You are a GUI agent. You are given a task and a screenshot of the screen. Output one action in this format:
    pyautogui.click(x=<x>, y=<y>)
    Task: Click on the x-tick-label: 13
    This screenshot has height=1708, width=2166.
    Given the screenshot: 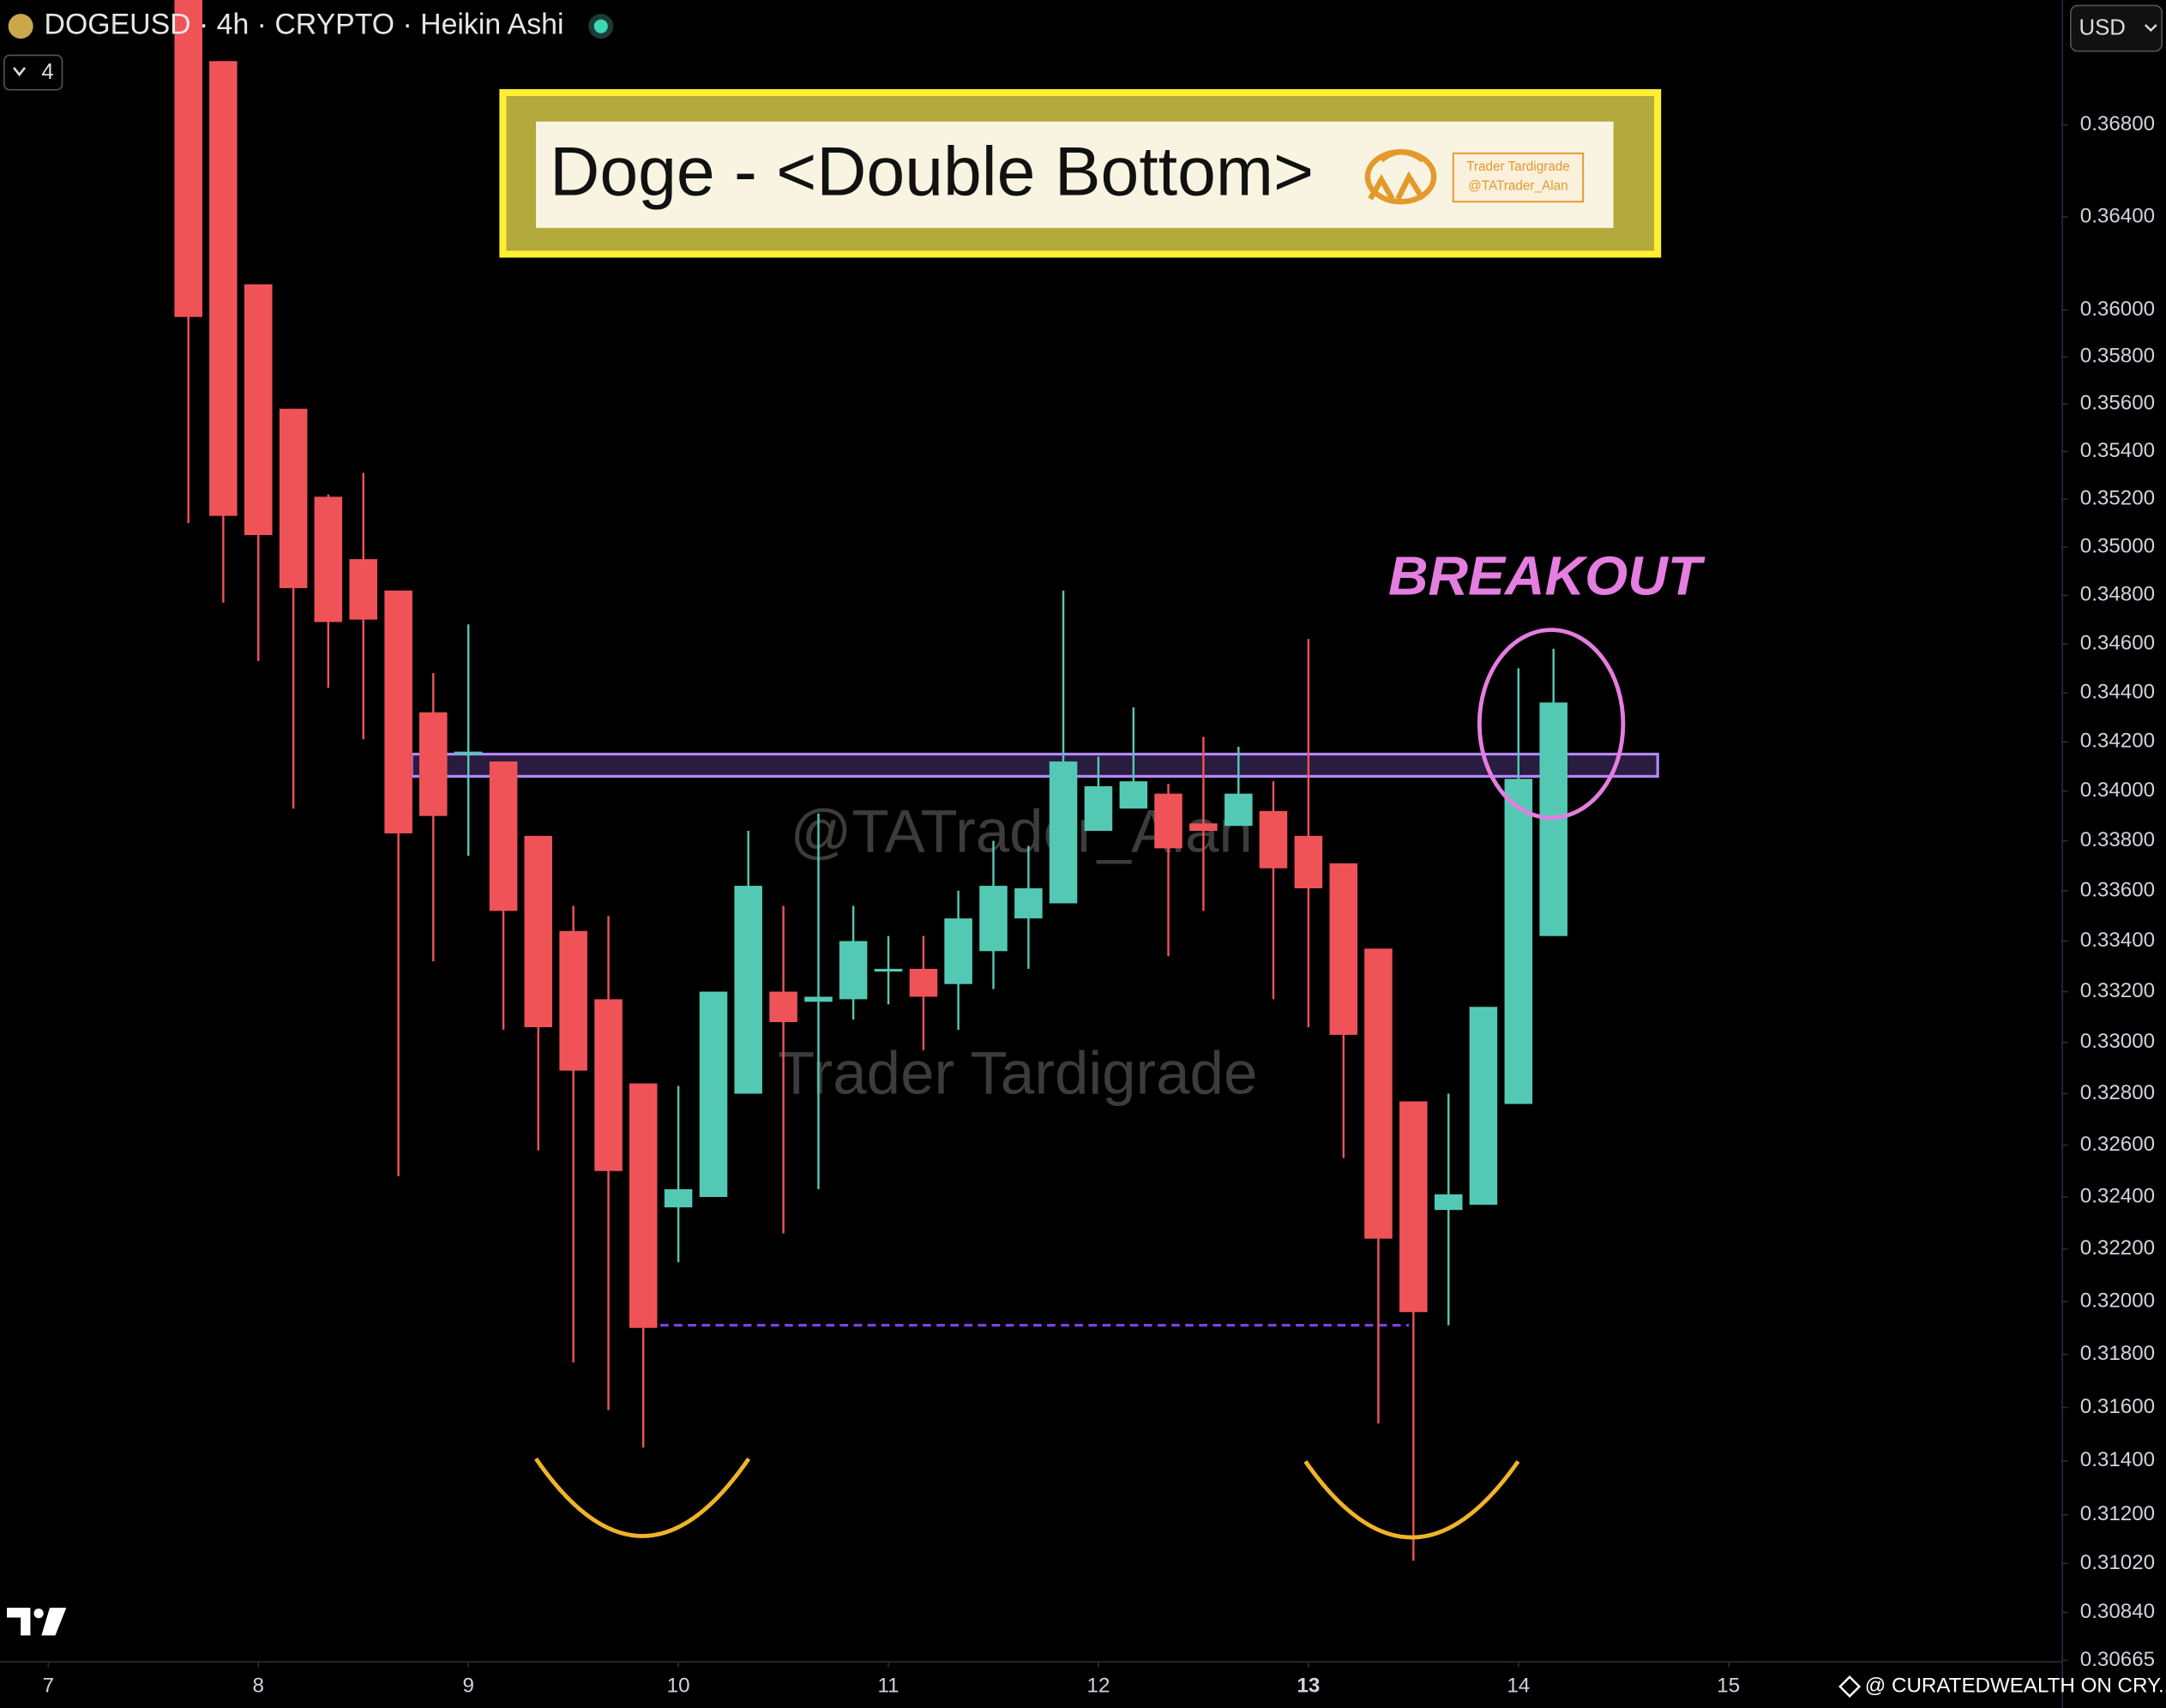 What is the action you would take?
    pyautogui.click(x=1308, y=1685)
    